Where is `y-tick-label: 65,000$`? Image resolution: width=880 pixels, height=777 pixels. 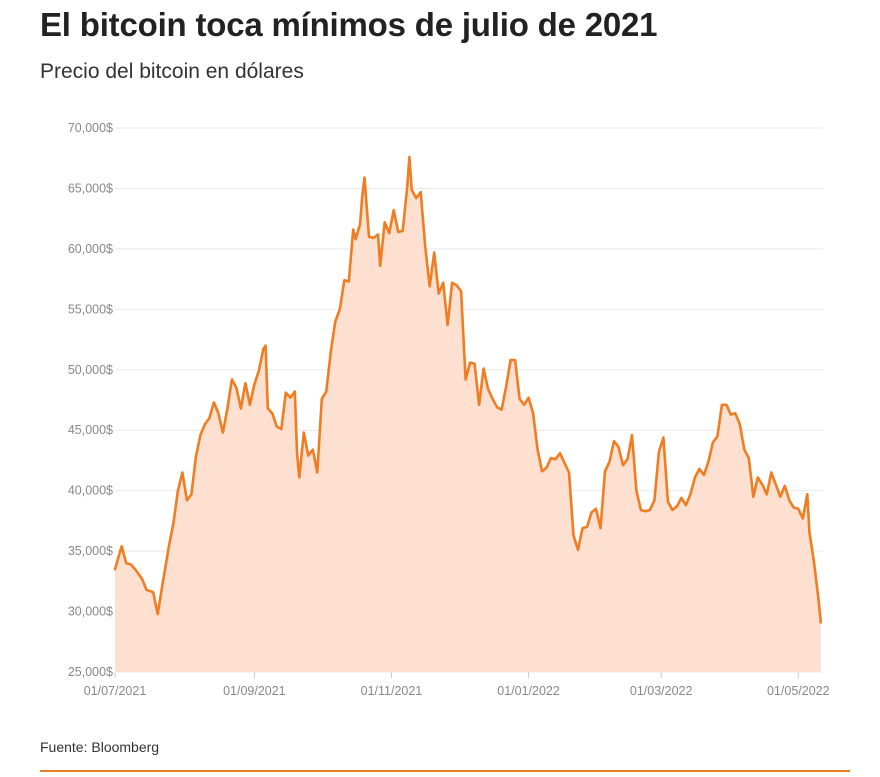
y-tick-label: 65,000$ is located at coordinates (90, 188).